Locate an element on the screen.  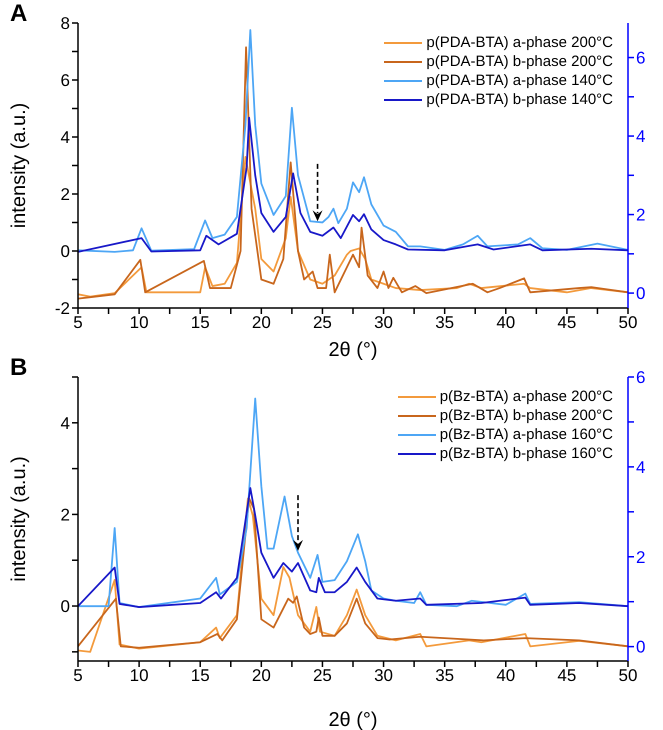
y-tick-label: 8 is located at coordinates (65, 24).